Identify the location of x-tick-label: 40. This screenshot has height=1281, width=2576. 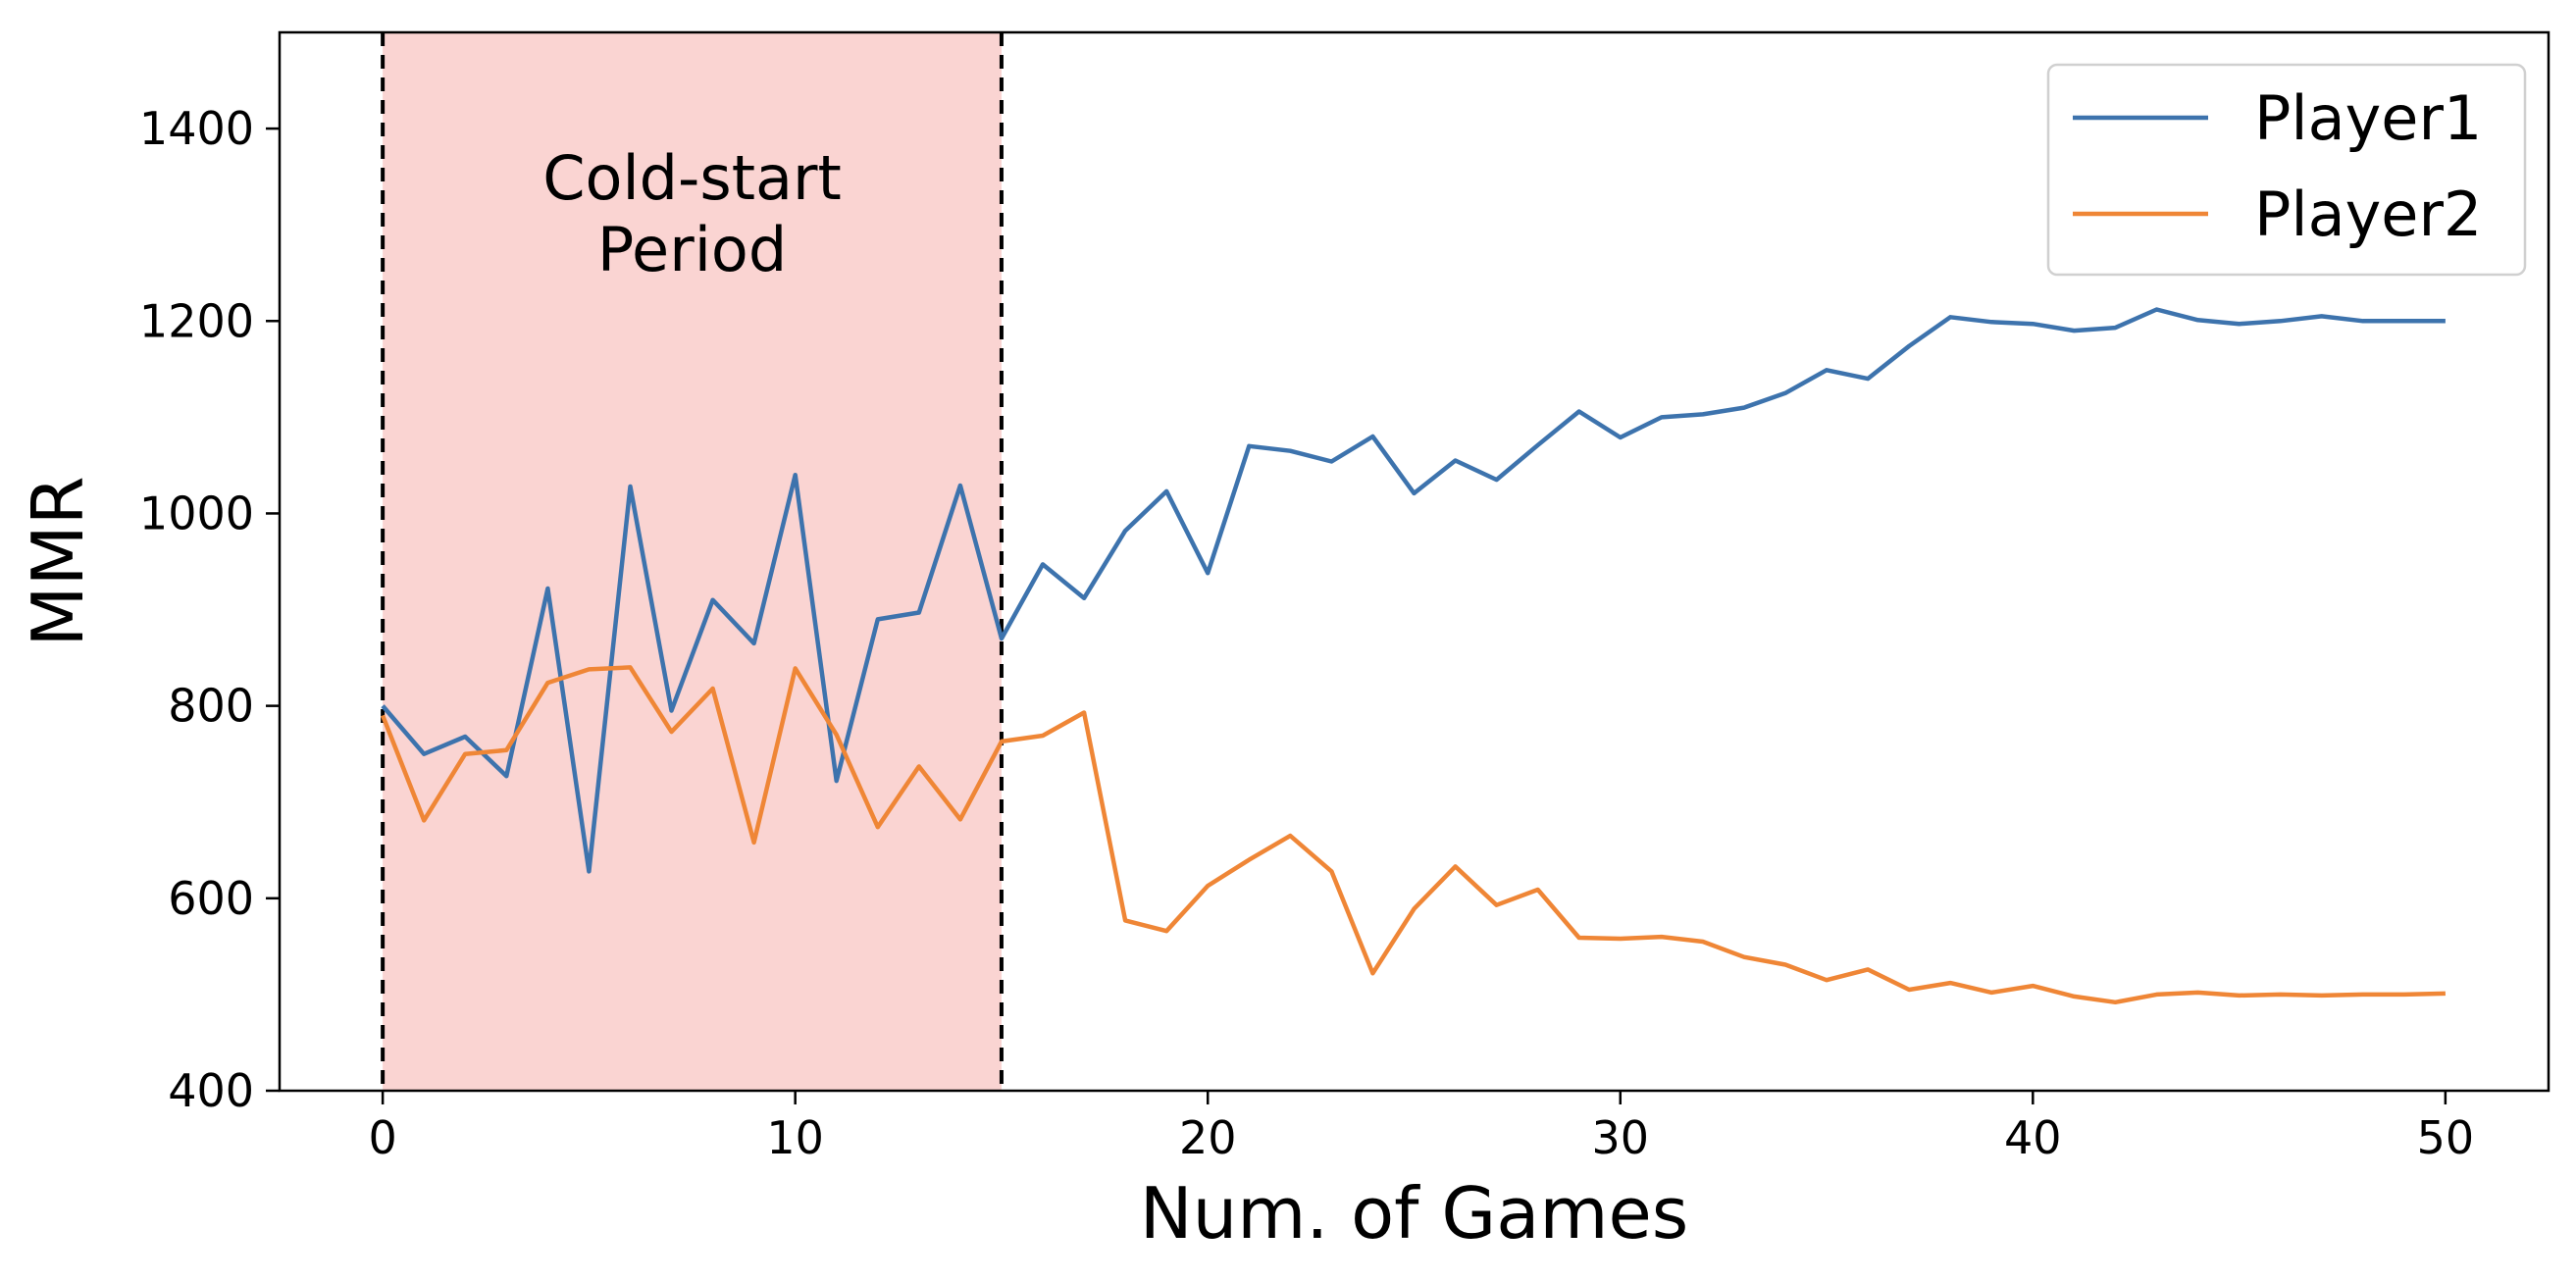
(2033, 1137).